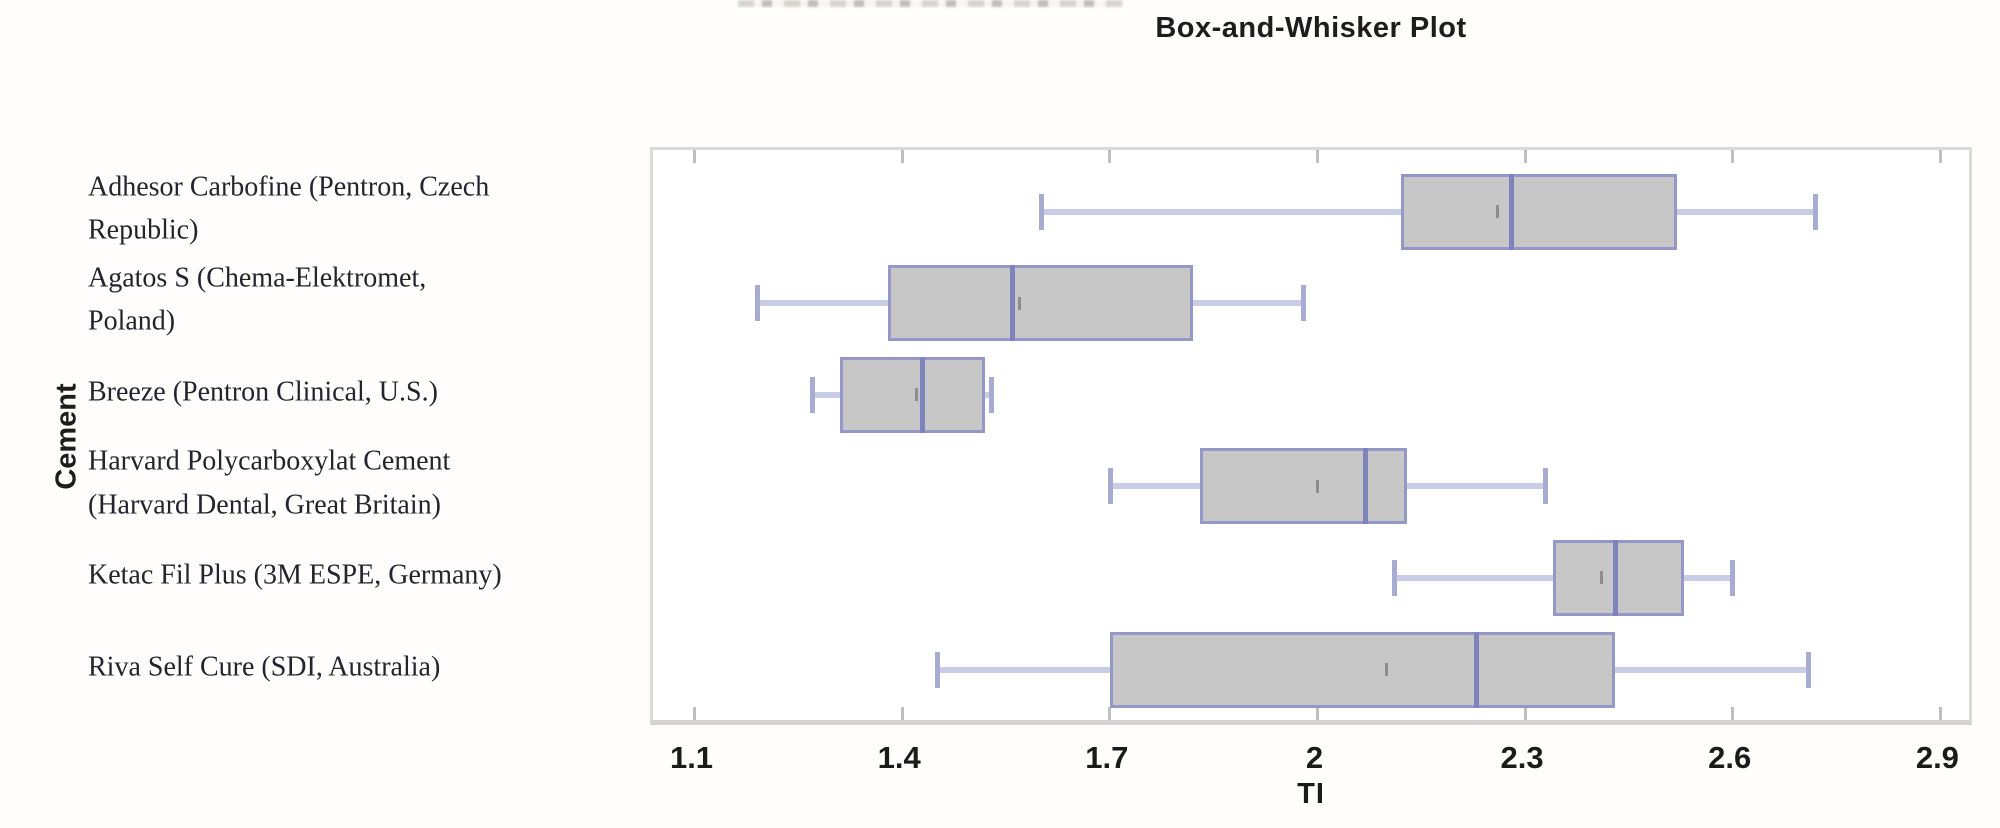 This screenshot has height=828, width=2000. What do you see at coordinates (295, 575) in the screenshot?
I see `category-label: Ketac Fil Plus (3M ESPE, Germany)` at bounding box center [295, 575].